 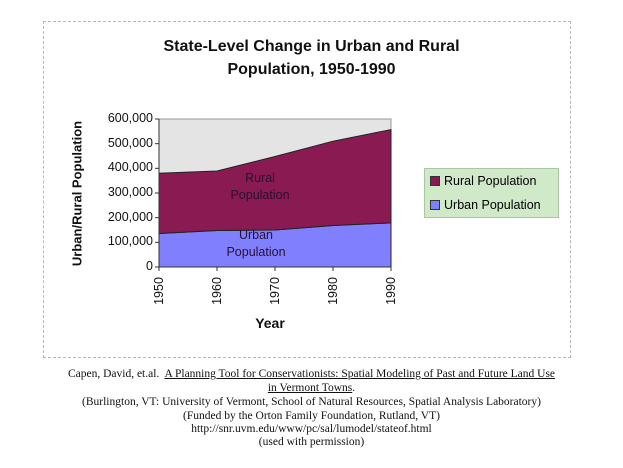 What do you see at coordinates (159, 291) in the screenshot?
I see `x-tick-label: 1950` at bounding box center [159, 291].